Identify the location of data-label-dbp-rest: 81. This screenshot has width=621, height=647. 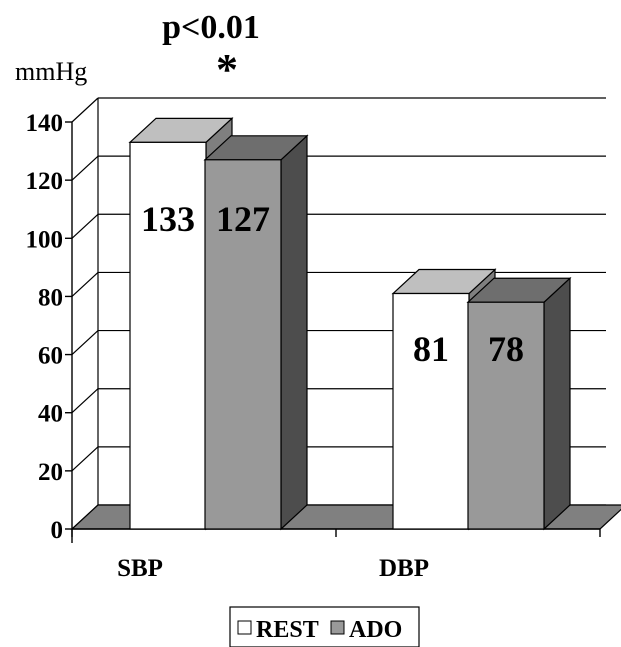
(431, 349).